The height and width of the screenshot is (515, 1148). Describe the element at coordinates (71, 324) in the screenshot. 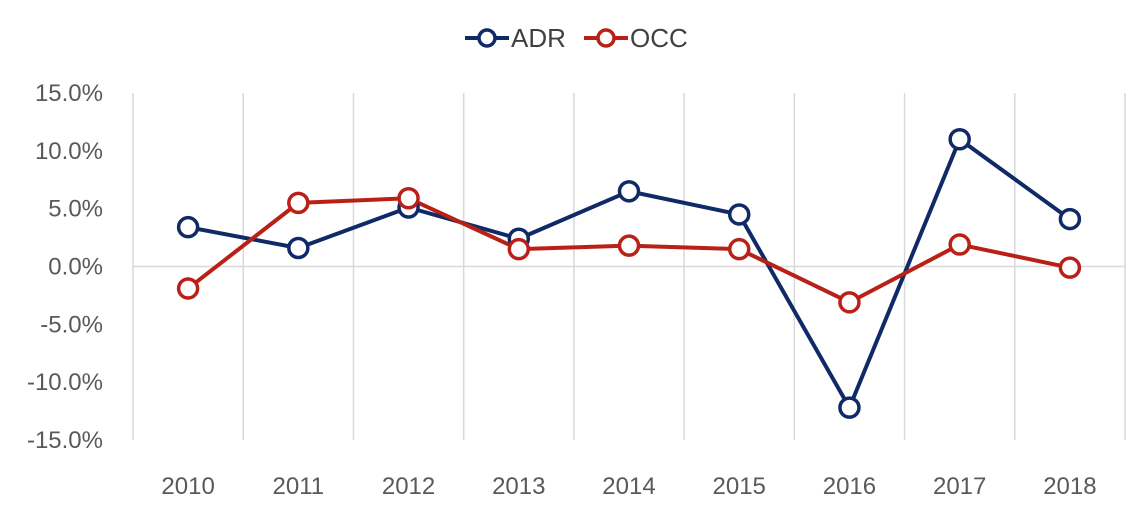

I see `y-tick-label: -5.0%` at that location.